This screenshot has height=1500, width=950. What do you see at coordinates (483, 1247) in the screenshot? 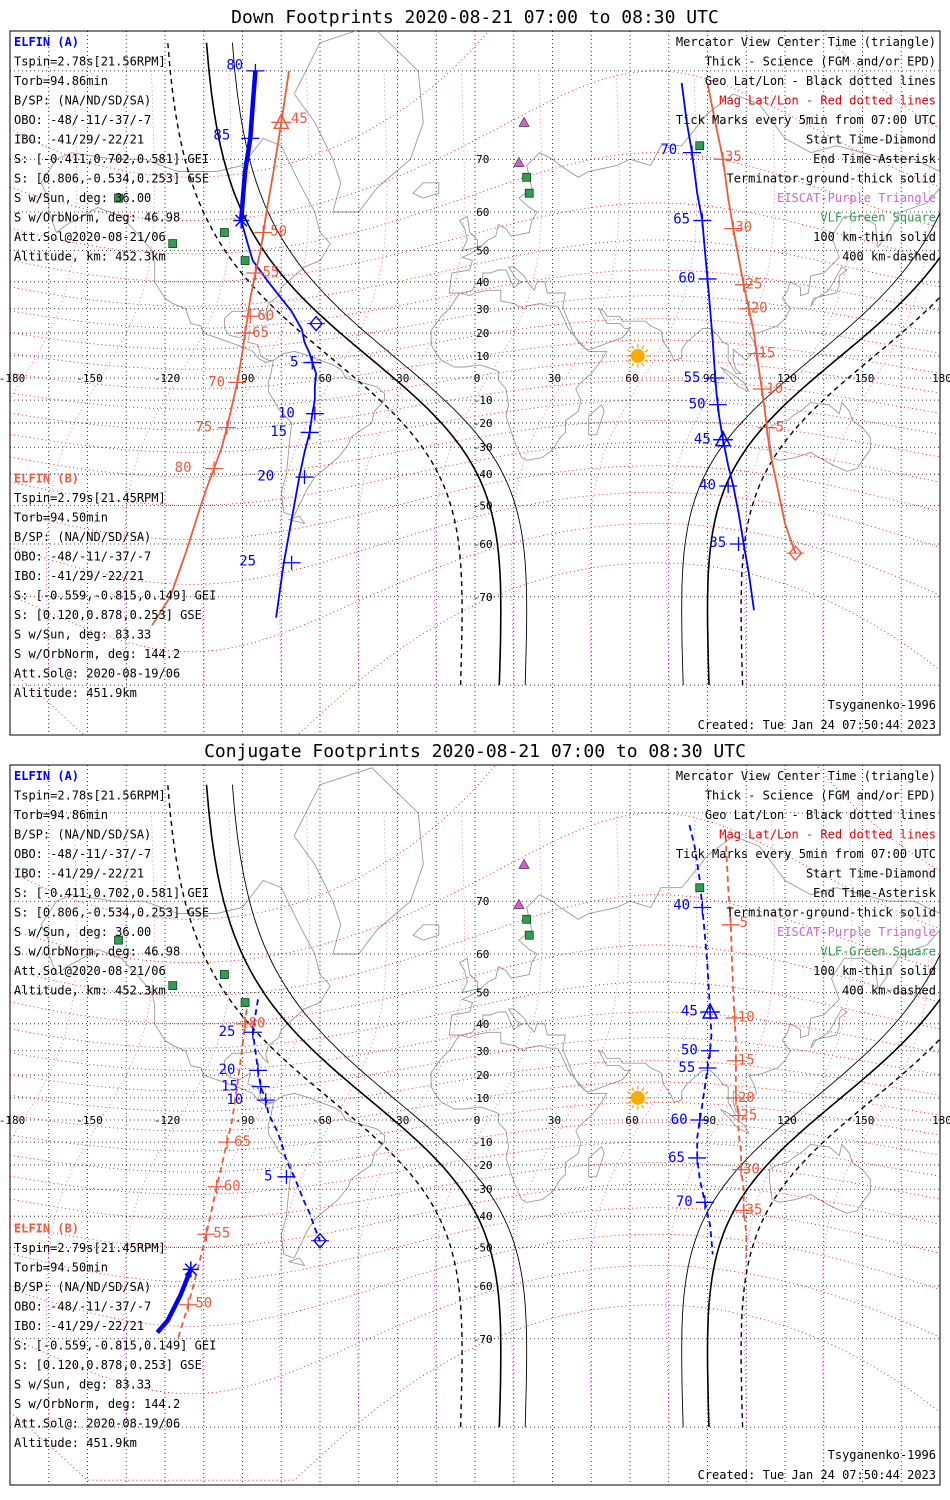
I see `lat-label: -50` at bounding box center [483, 1247].